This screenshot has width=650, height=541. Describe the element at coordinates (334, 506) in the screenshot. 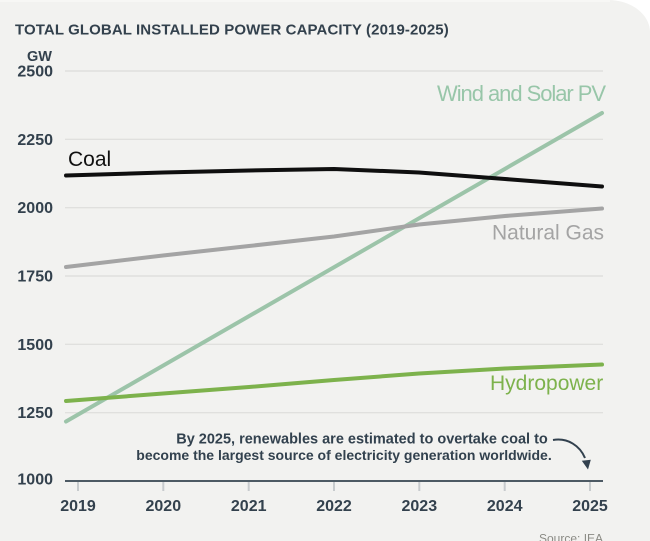

I see `svg-text: 2022` at that location.